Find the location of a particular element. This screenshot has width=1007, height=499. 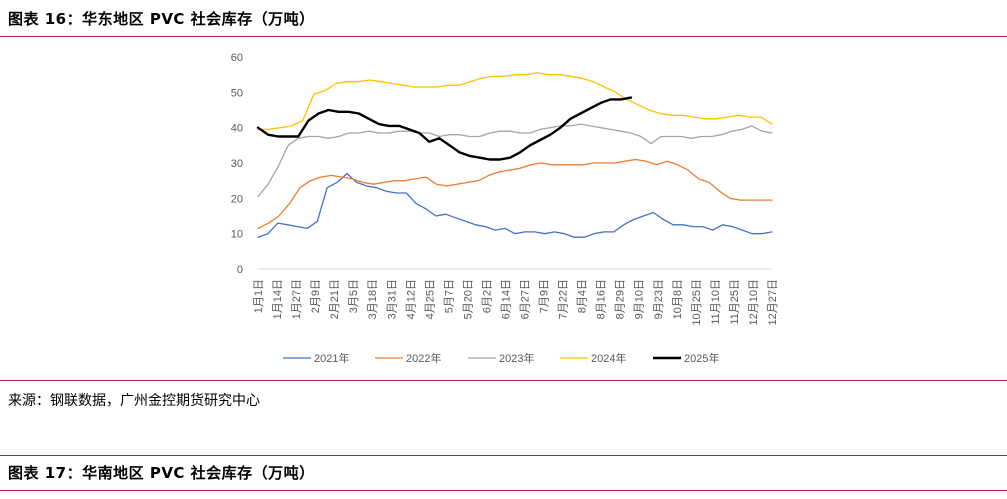

y-tick-label: 0 is located at coordinates (240, 270).